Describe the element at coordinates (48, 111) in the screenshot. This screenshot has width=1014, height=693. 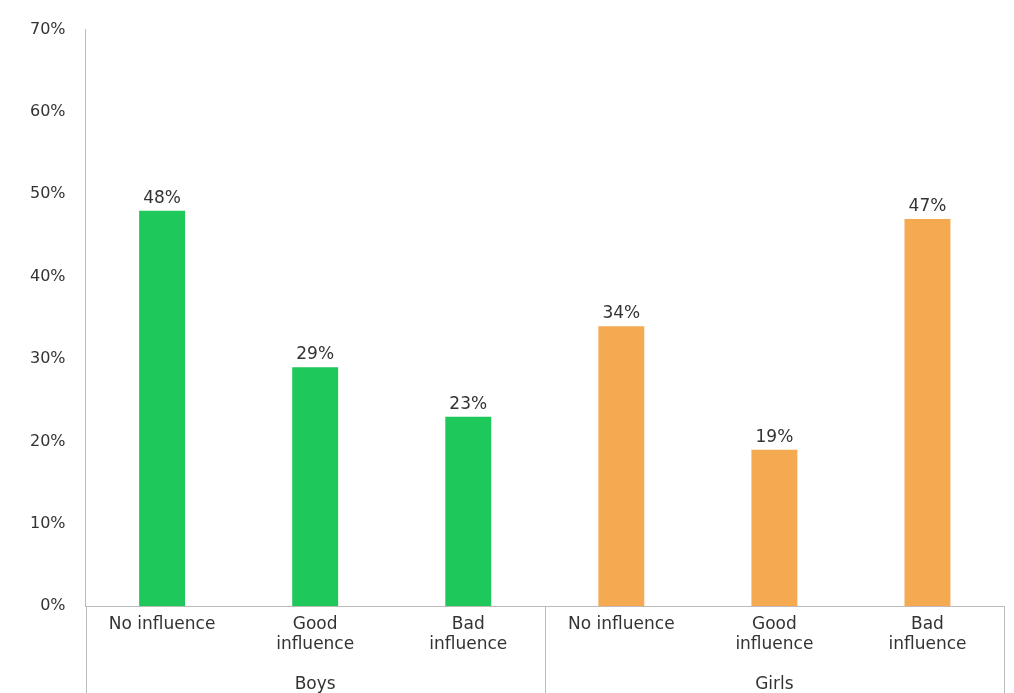
I see `y-tick-label: 60%` at that location.